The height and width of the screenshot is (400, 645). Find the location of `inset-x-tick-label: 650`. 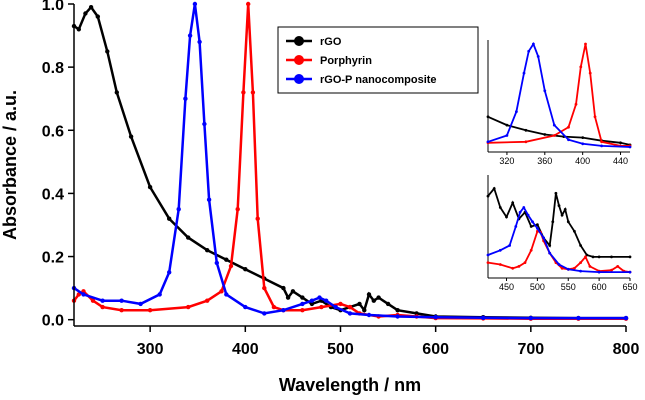

inset-x-tick-label: 650 is located at coordinates (629, 287).